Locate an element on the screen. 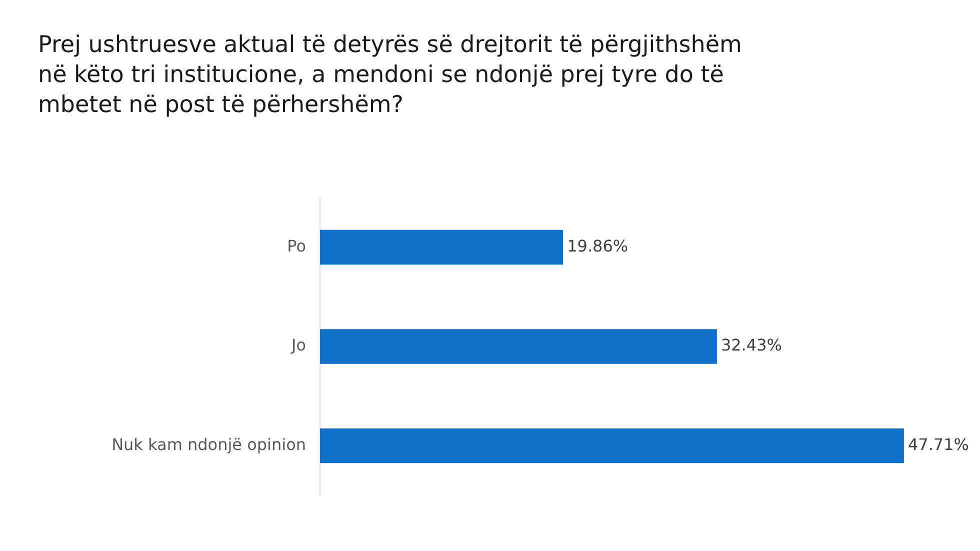 This screenshot has height=551, width=980. data-label: 47.71% is located at coordinates (938, 444).